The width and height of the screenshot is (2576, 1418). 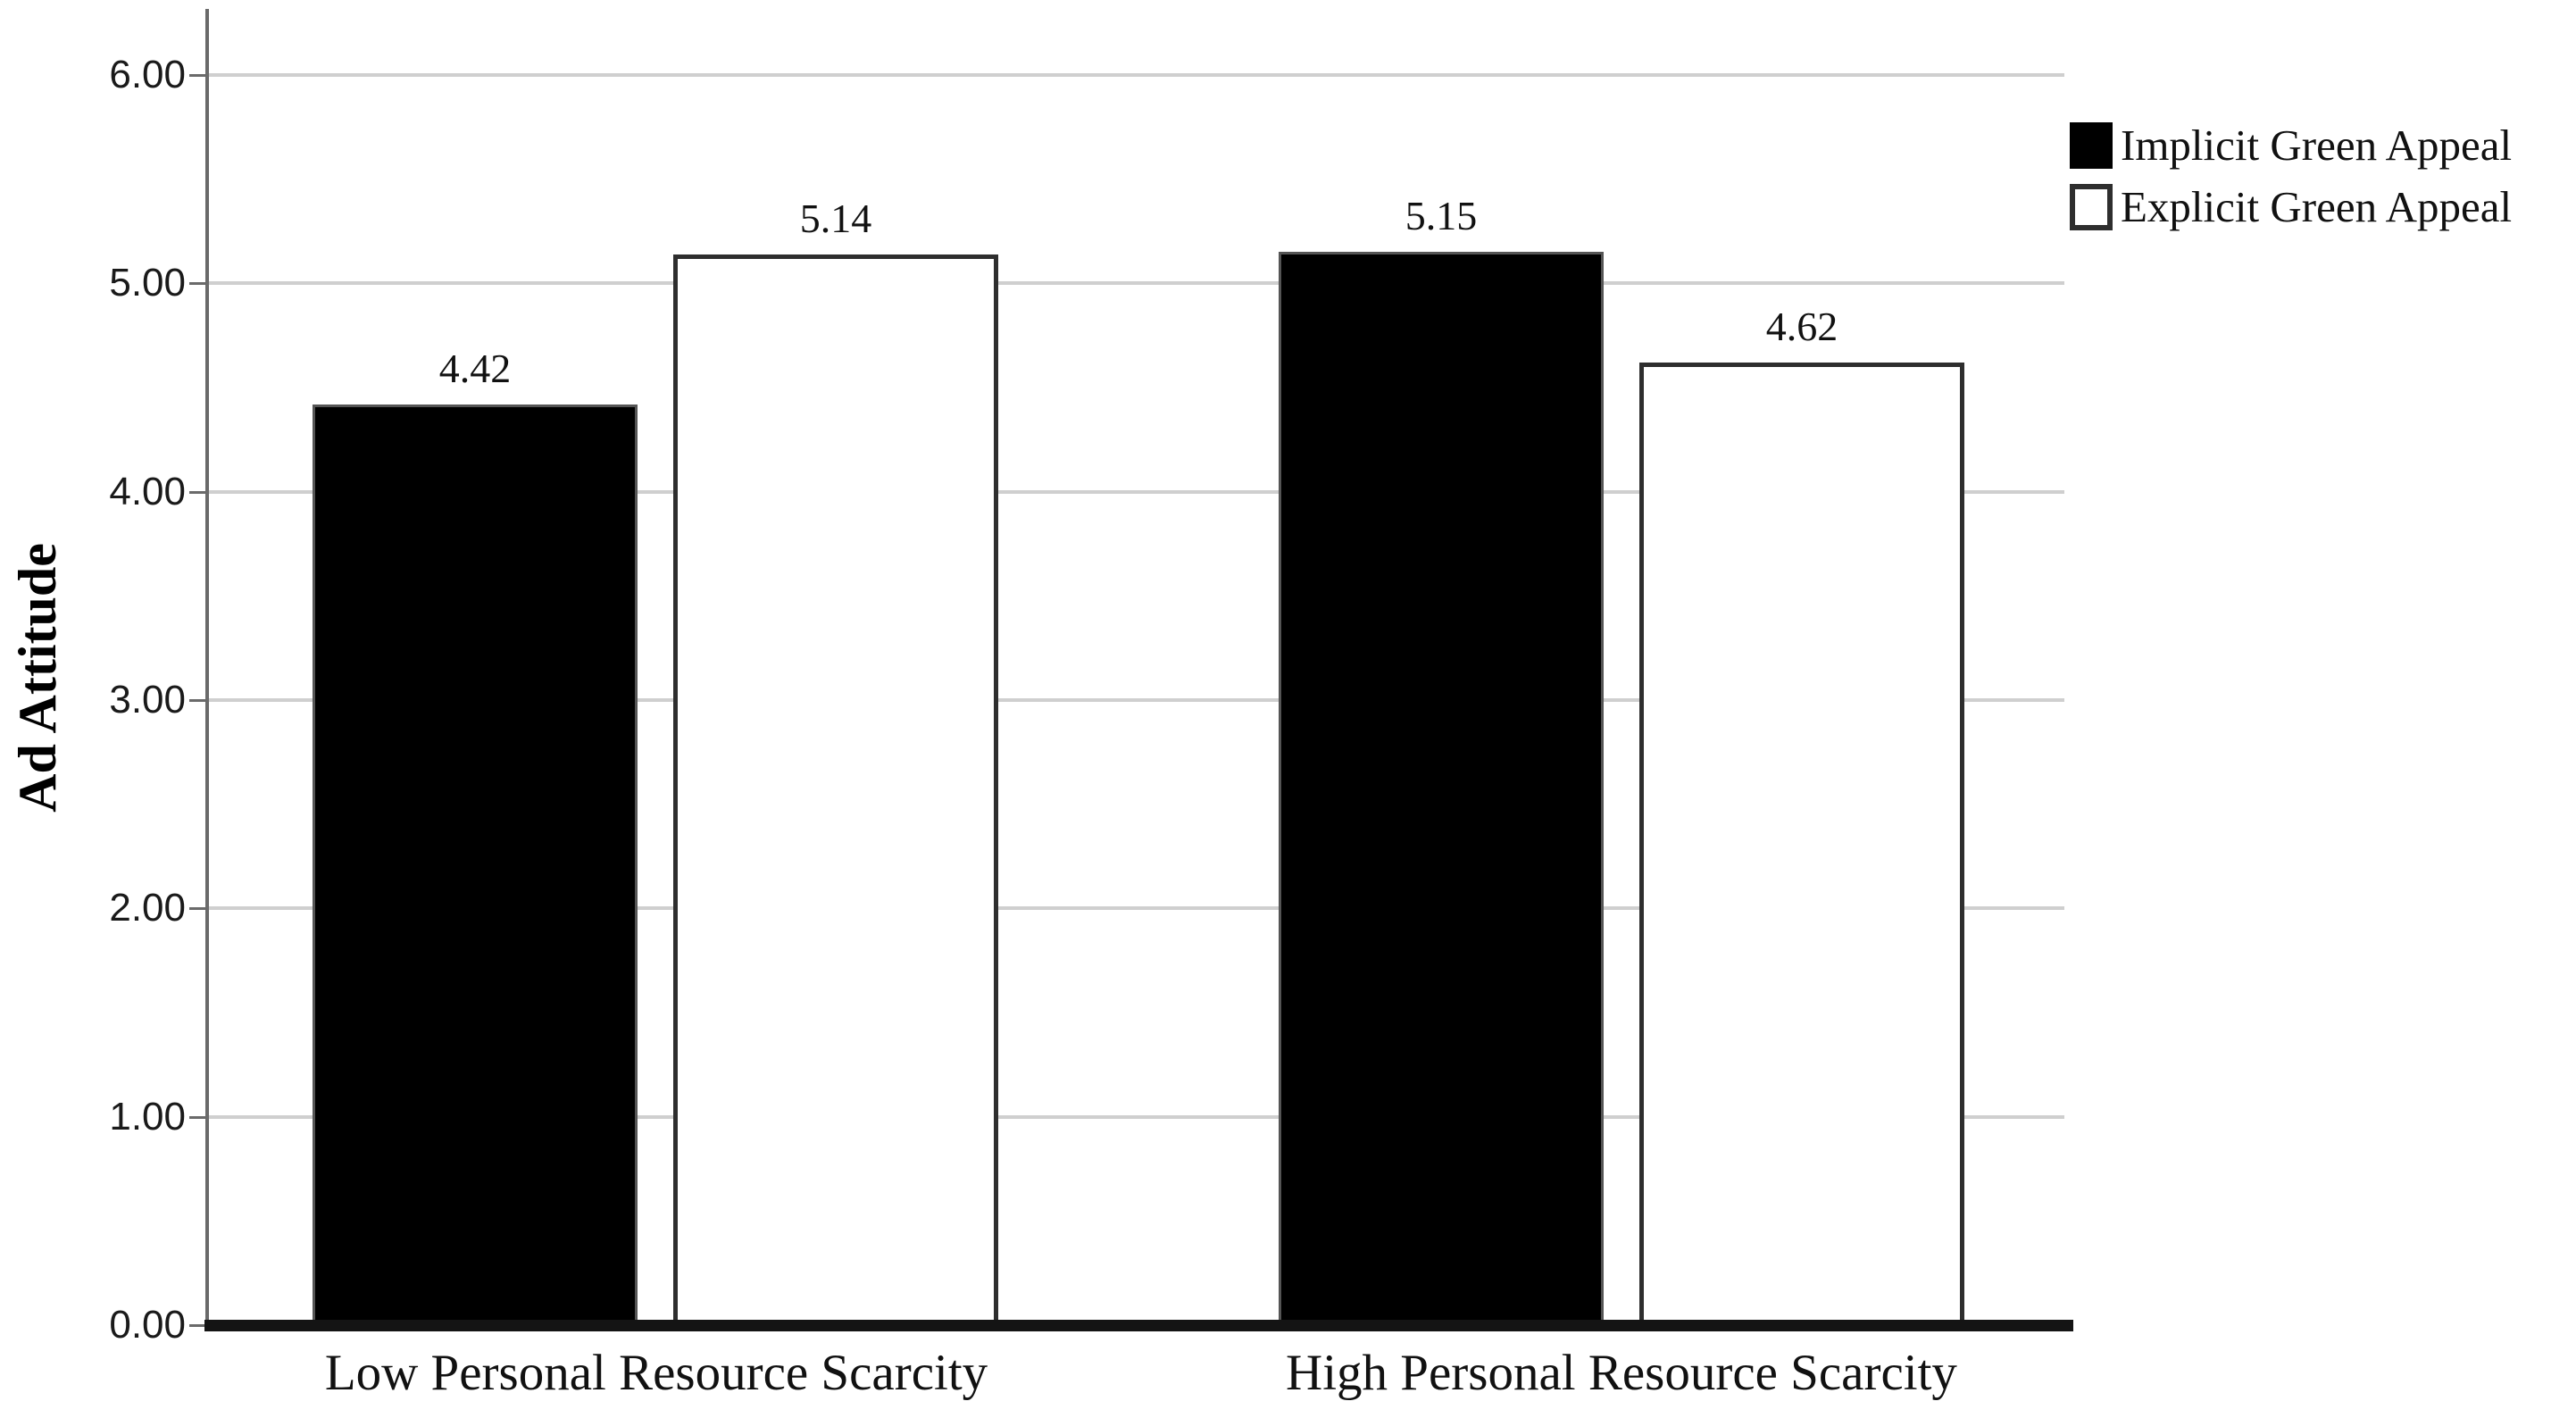 I want to click on legend-item-implicit: Implicit Green Appeal, so click(x=2291, y=145).